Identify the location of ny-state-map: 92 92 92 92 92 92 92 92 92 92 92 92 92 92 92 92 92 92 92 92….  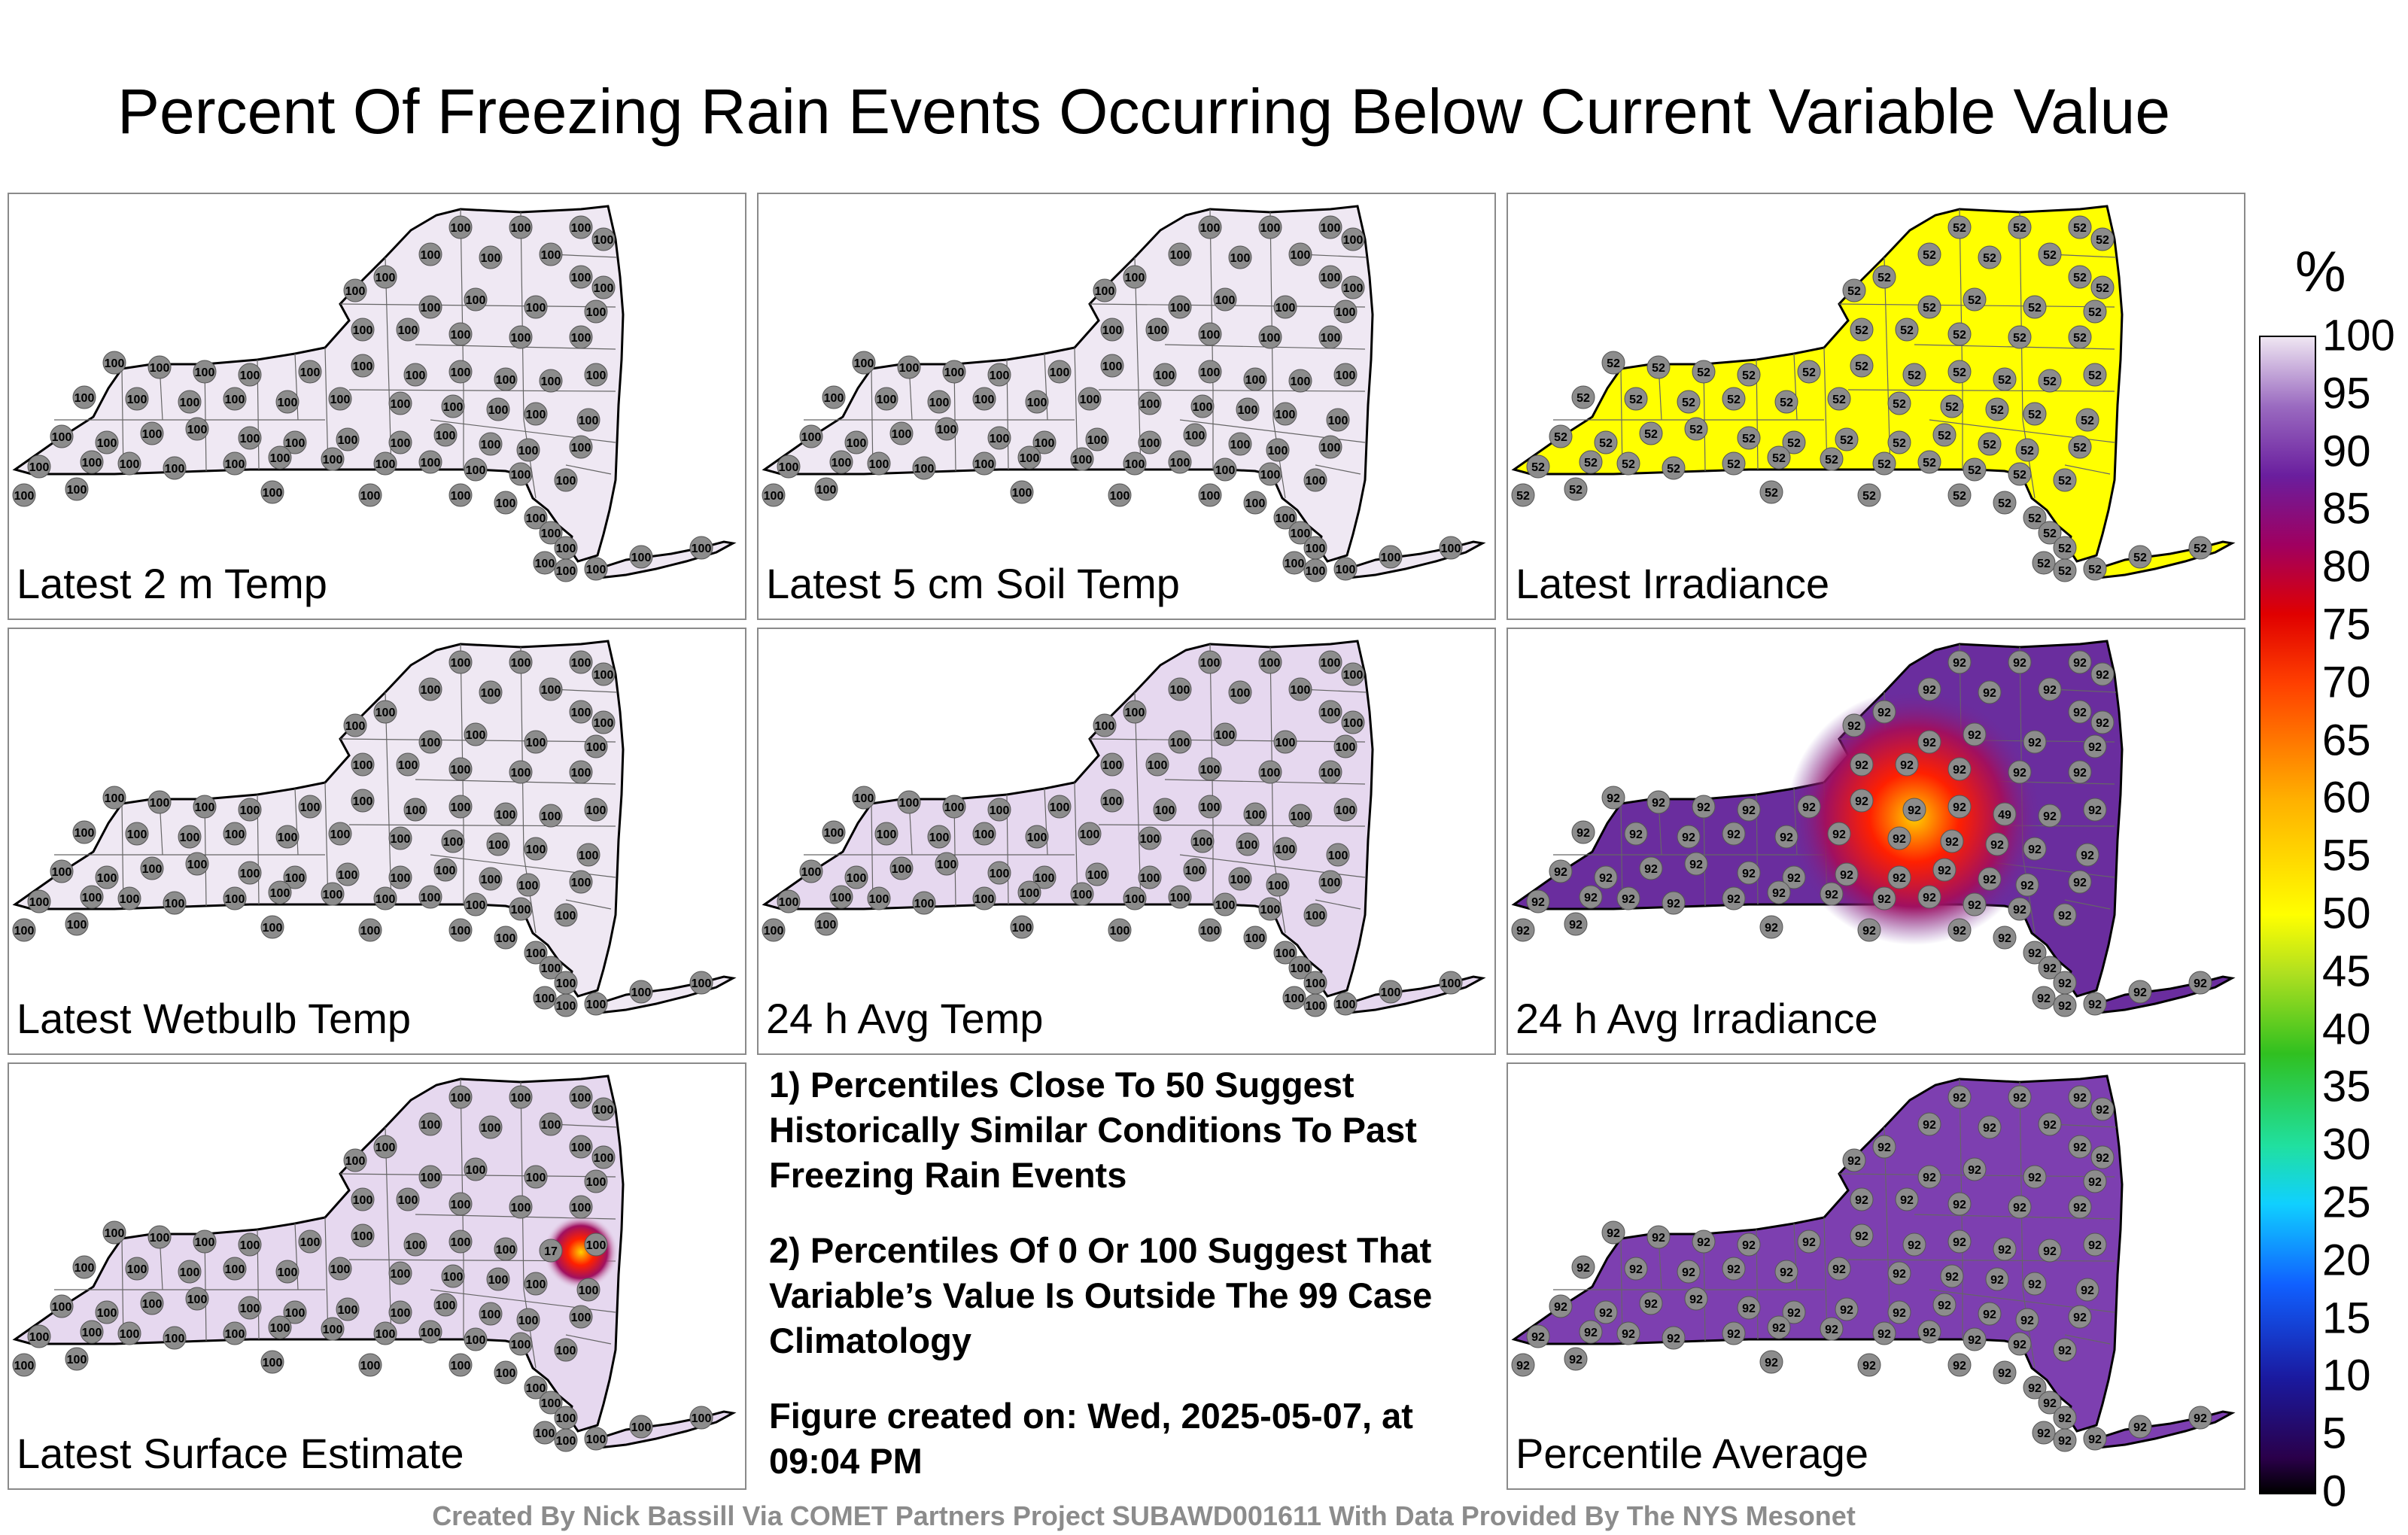
(1873, 1263).